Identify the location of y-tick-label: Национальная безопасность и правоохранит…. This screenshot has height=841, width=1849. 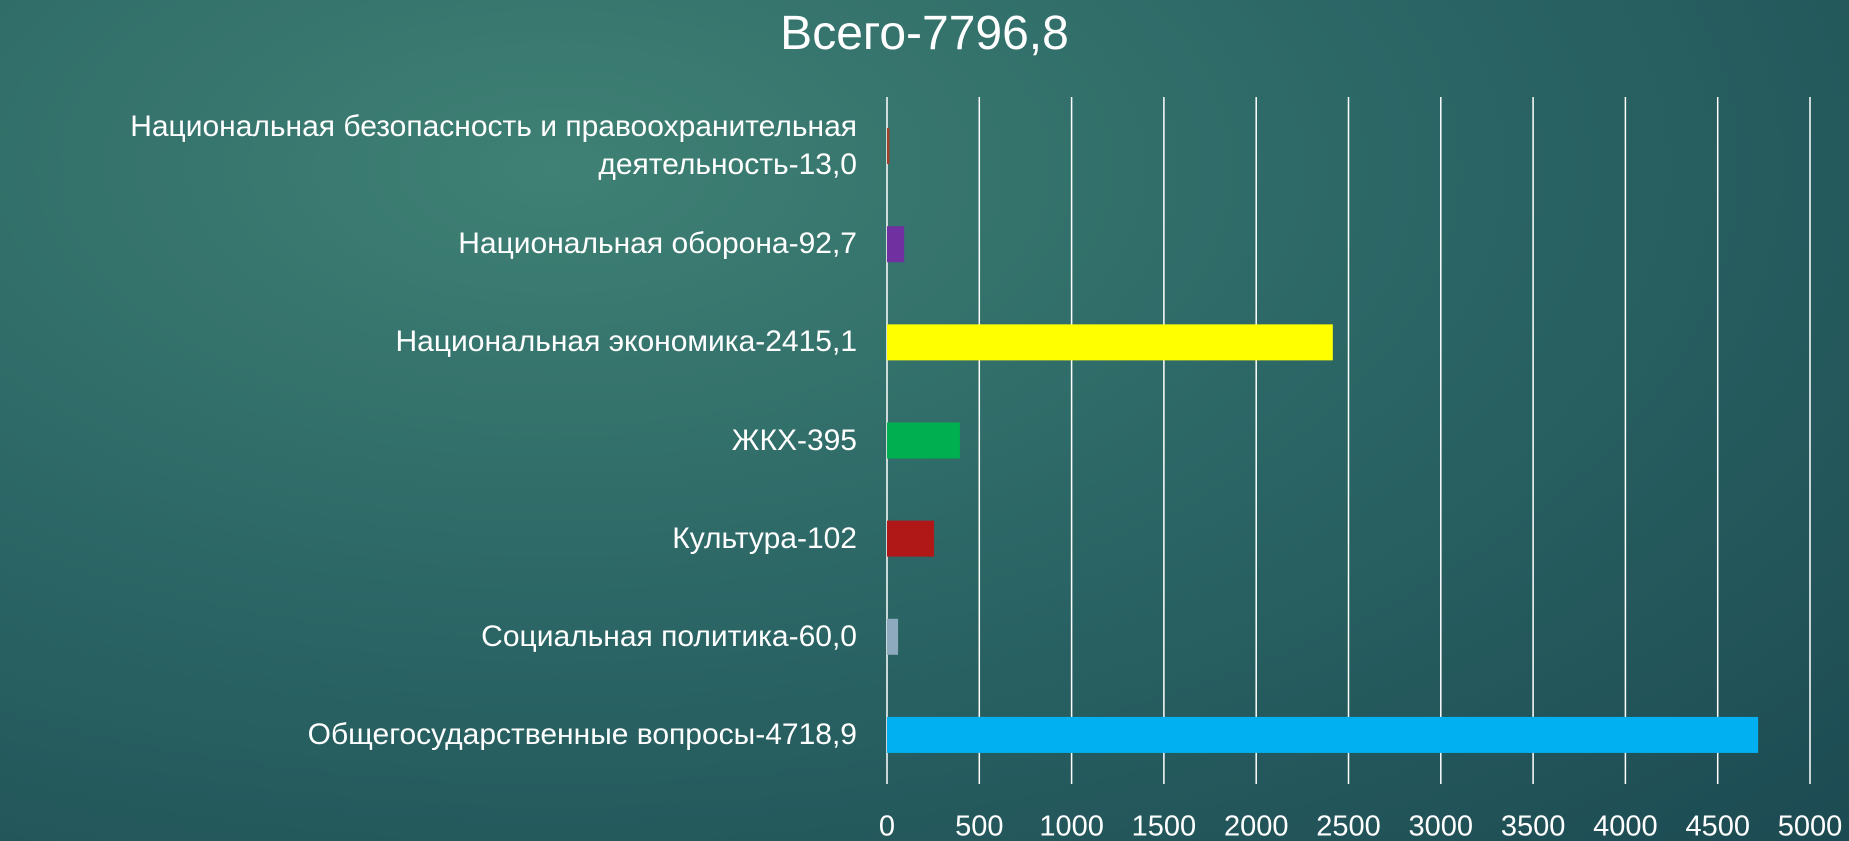
(493, 146).